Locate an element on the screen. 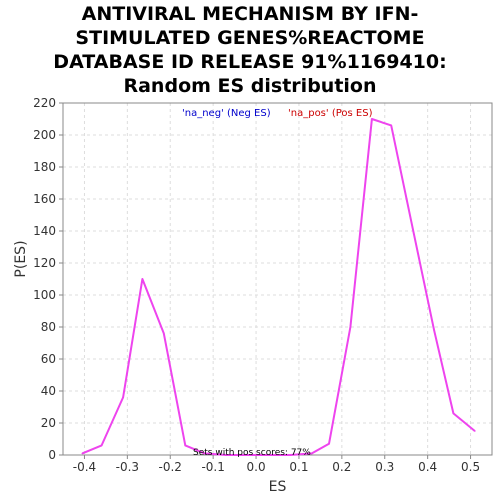 This screenshot has height=500, width=500. y-tick-label: 180 is located at coordinates (44, 167).